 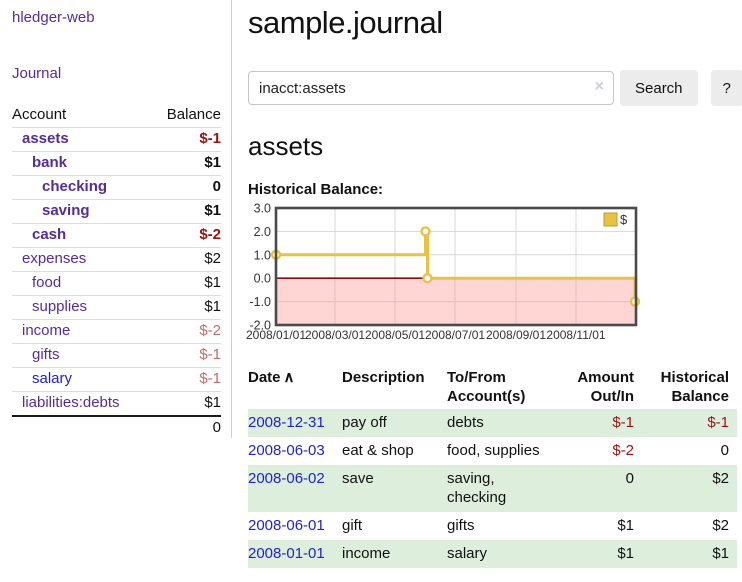 What do you see at coordinates (502, 488) in the screenshot?
I see `txn-accounts: saving, checking` at bounding box center [502, 488].